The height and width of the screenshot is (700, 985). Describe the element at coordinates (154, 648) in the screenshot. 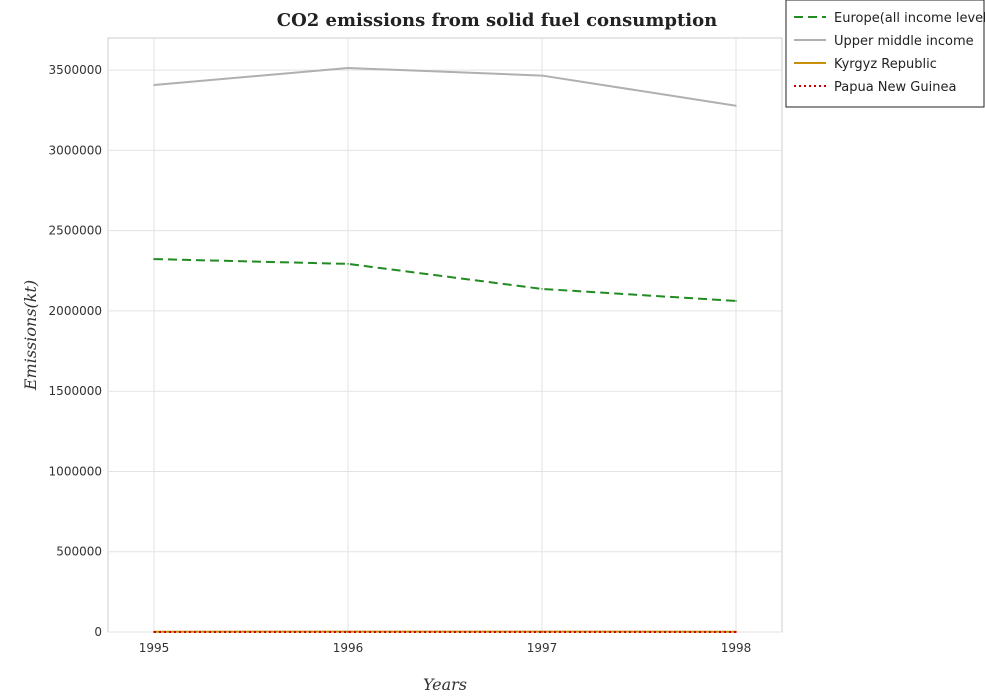

I see `x-tick-label: 1995` at that location.